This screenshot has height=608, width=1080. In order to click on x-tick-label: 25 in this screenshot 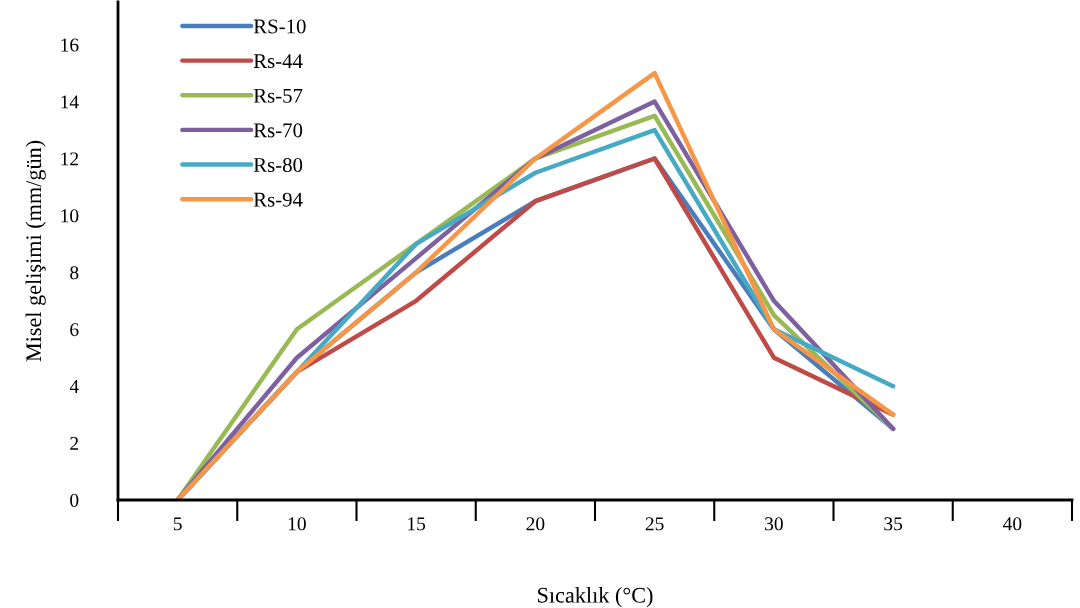, I will do `click(654, 524)`.